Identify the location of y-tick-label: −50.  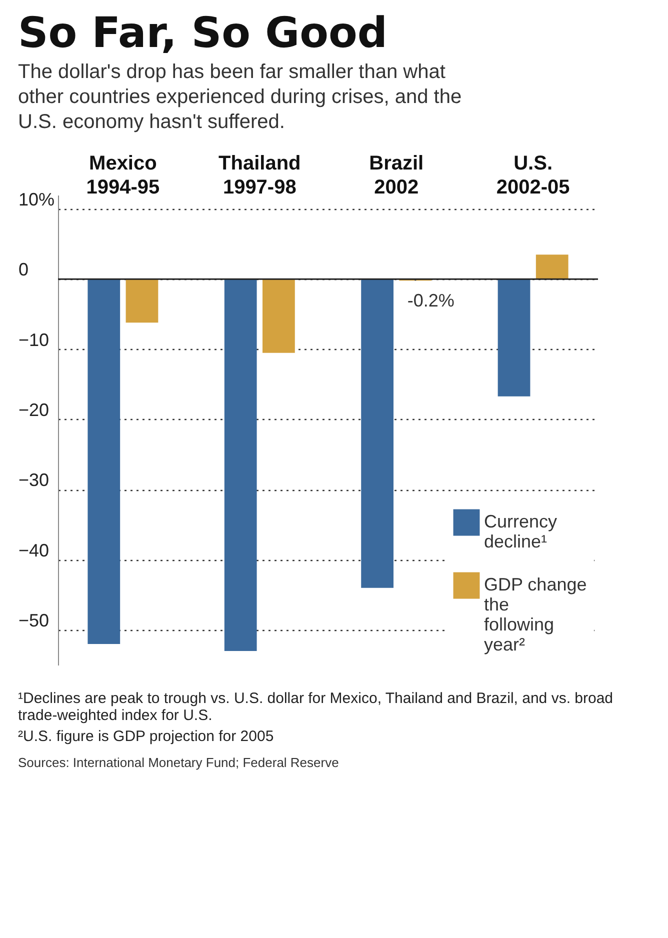
(34, 620).